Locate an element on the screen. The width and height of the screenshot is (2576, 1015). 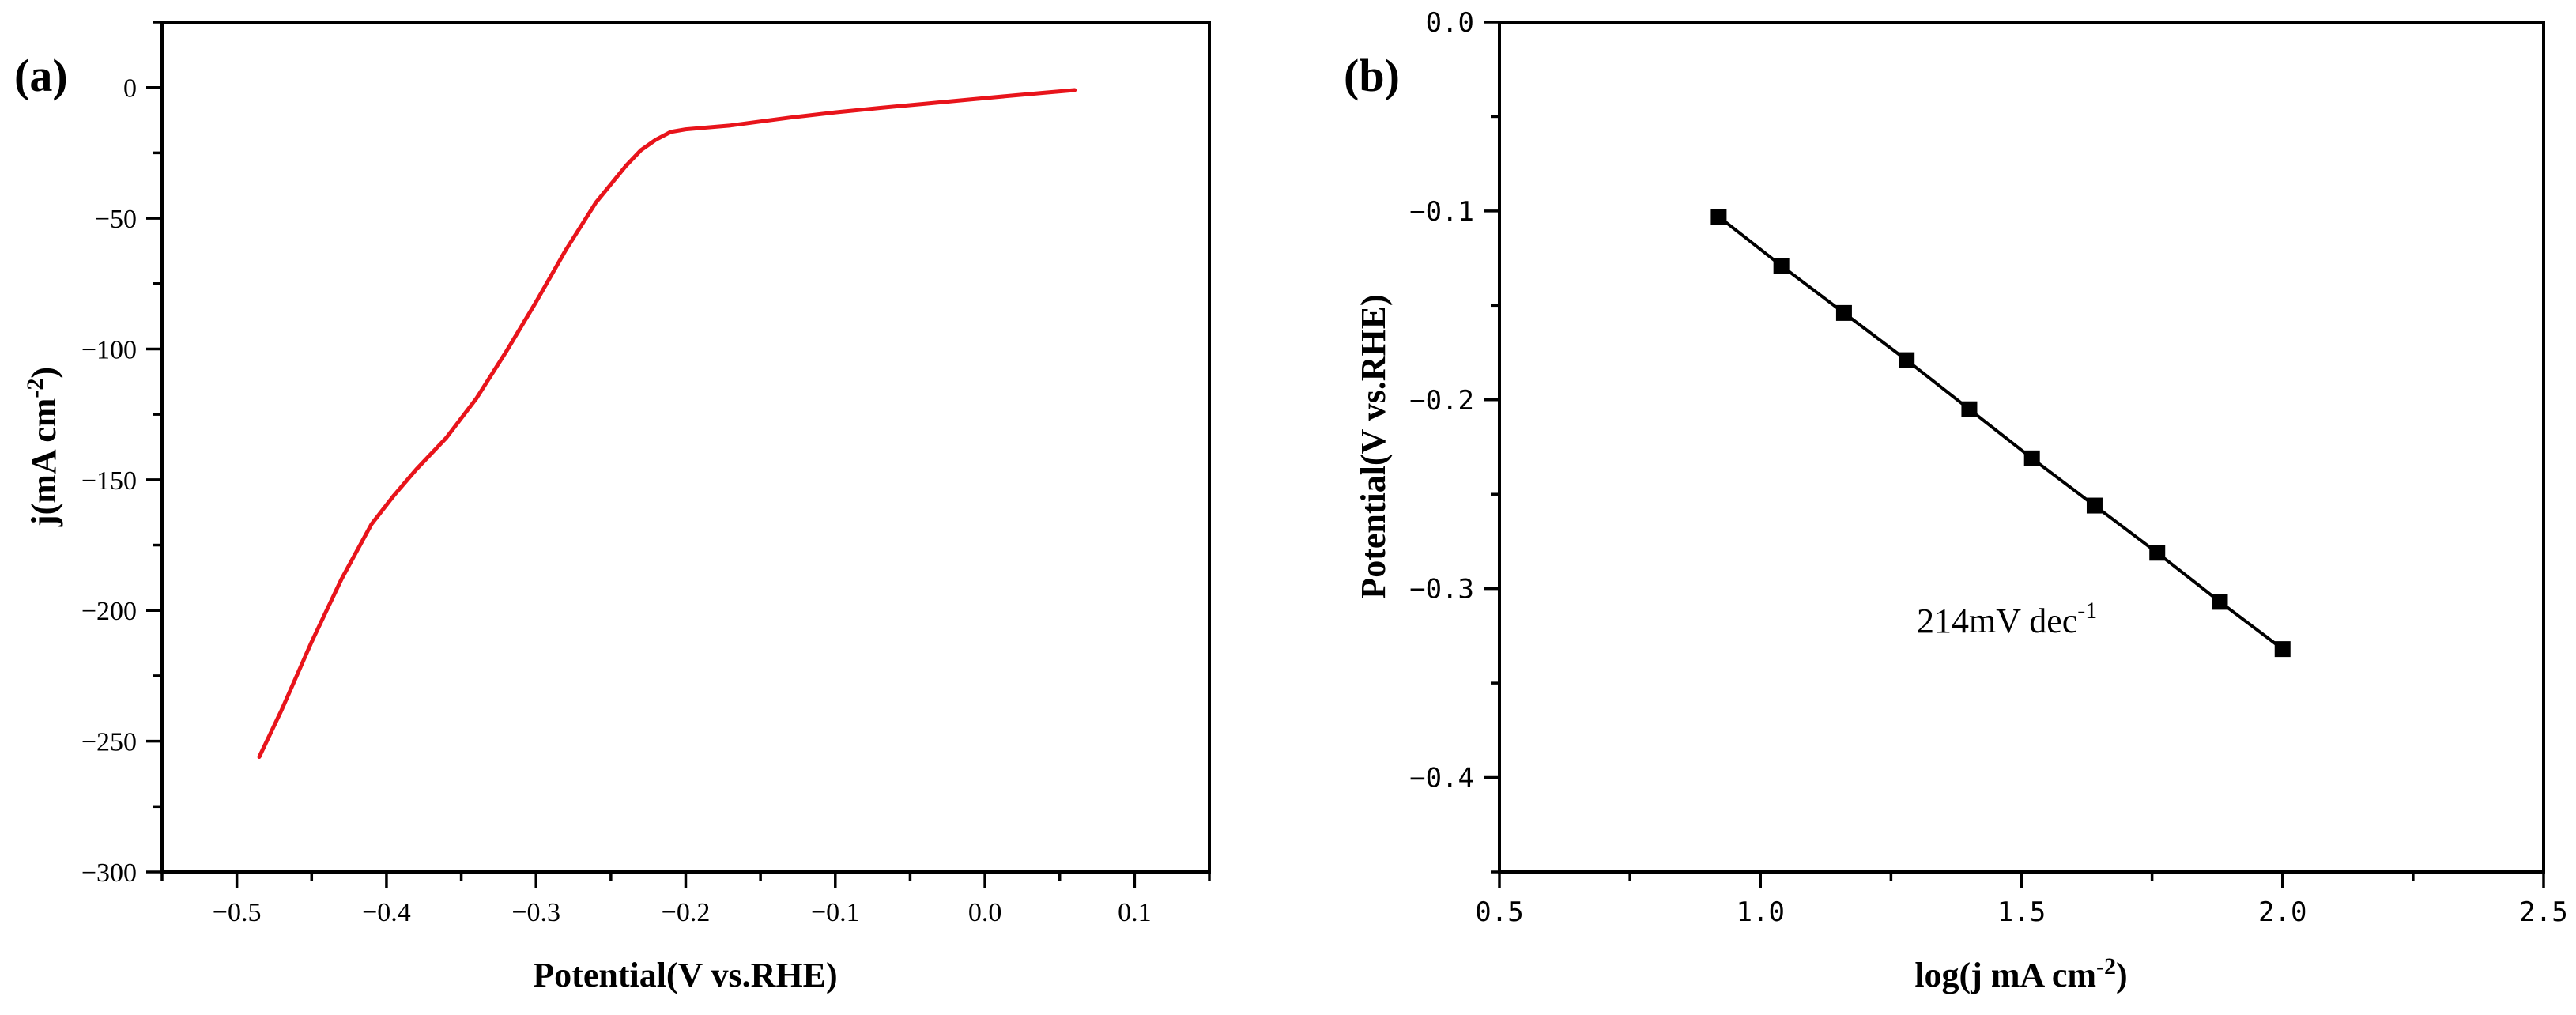
panel-b-series-layer is located at coordinates (2000, 434).